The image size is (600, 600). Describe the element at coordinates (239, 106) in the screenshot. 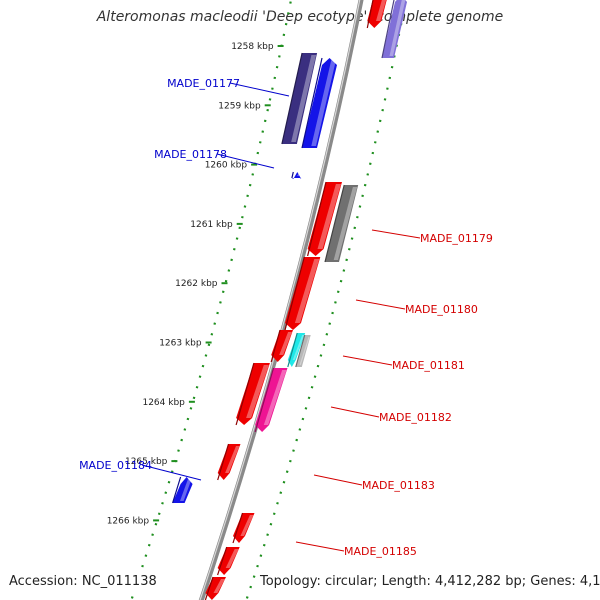

I see `tick-label: 1259 kbp` at that location.